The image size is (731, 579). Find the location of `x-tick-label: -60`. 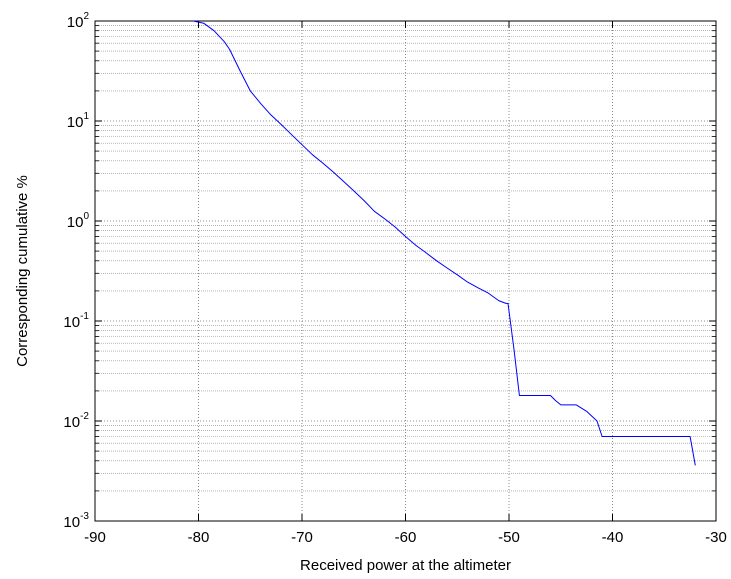

x-tick-label: -60 is located at coordinates (406, 537).